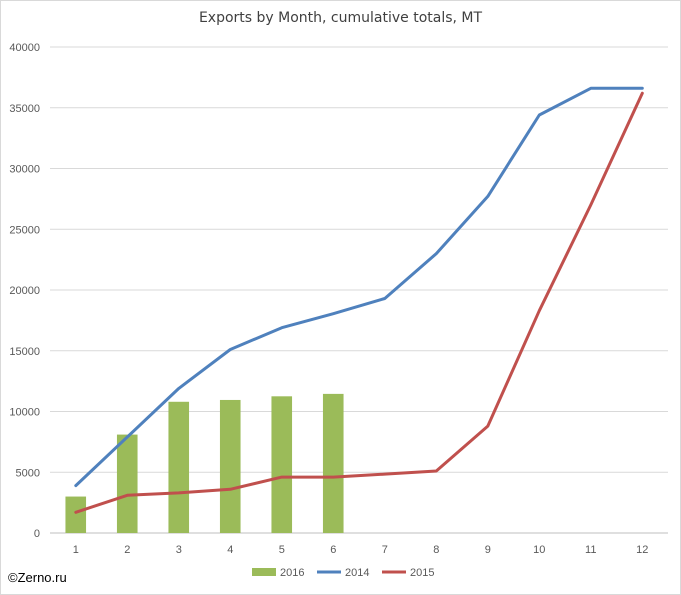 The width and height of the screenshot is (681, 595). Describe the element at coordinates (76, 550) in the screenshot. I see `x-tick-label: 1` at that location.